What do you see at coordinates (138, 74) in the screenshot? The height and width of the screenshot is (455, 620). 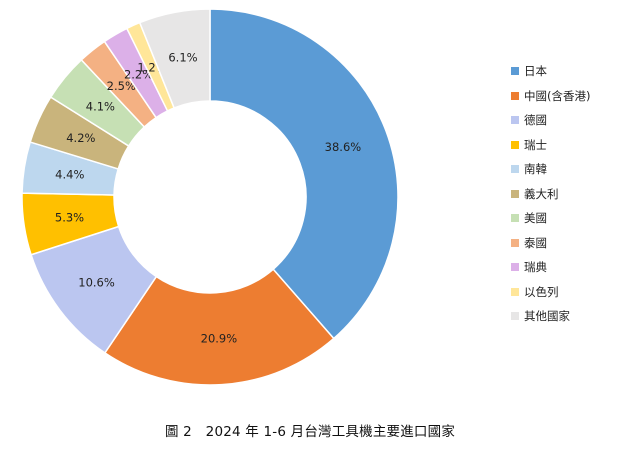 I see `slice-label-9: 2.2%` at bounding box center [138, 74].